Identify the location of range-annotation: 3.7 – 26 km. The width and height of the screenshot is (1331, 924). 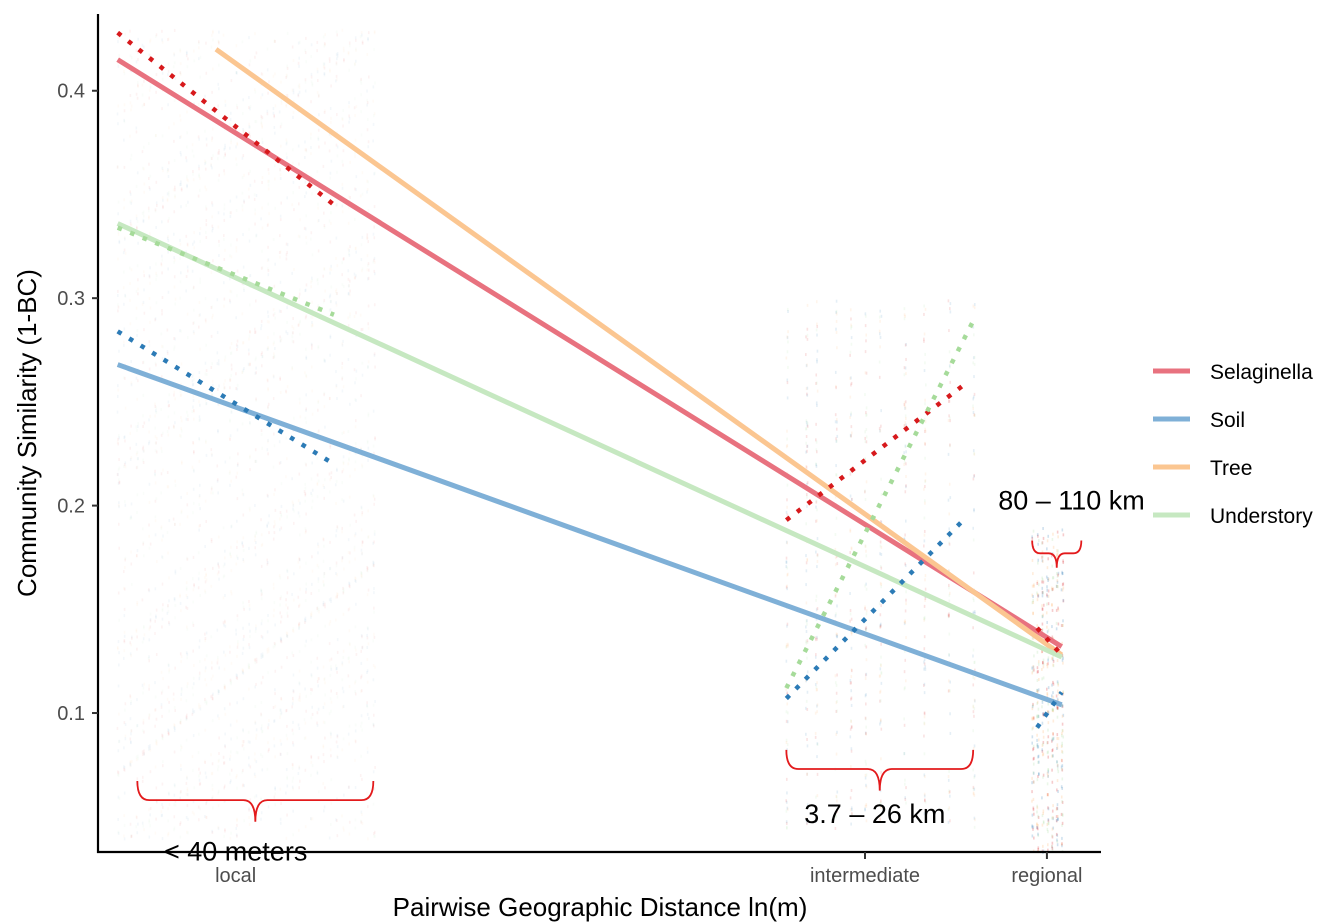
(874, 814).